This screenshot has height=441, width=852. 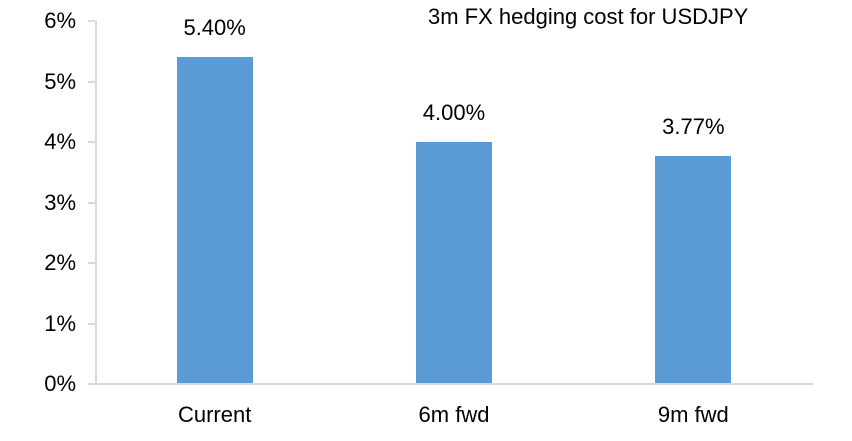 I want to click on y-axis-tick-label: 4%, so click(x=60, y=141).